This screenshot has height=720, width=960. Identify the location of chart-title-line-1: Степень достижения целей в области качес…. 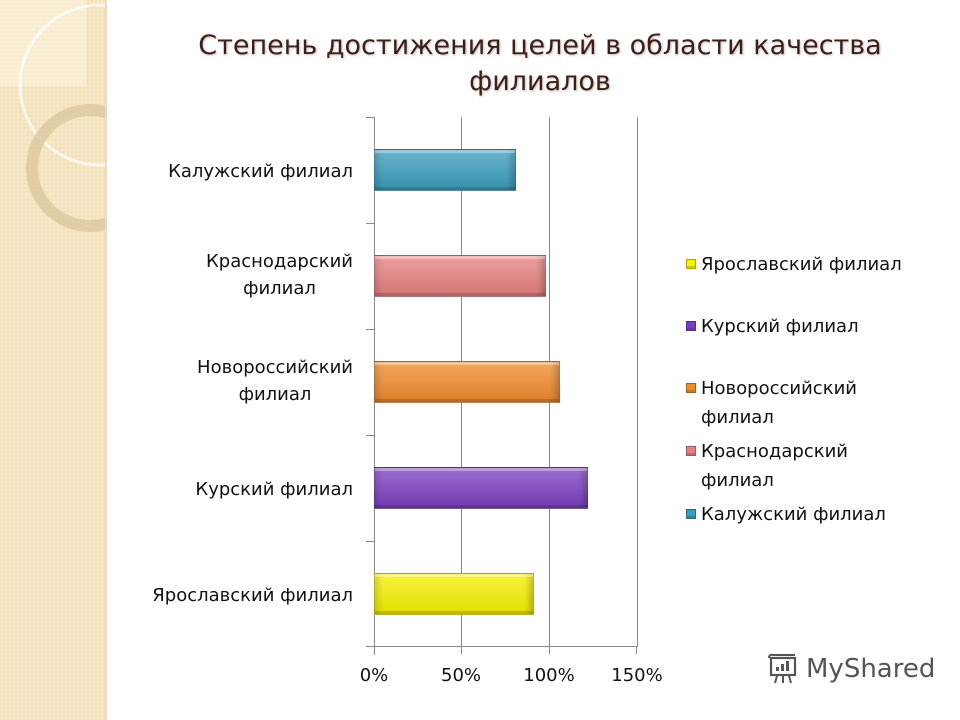
(540, 45).